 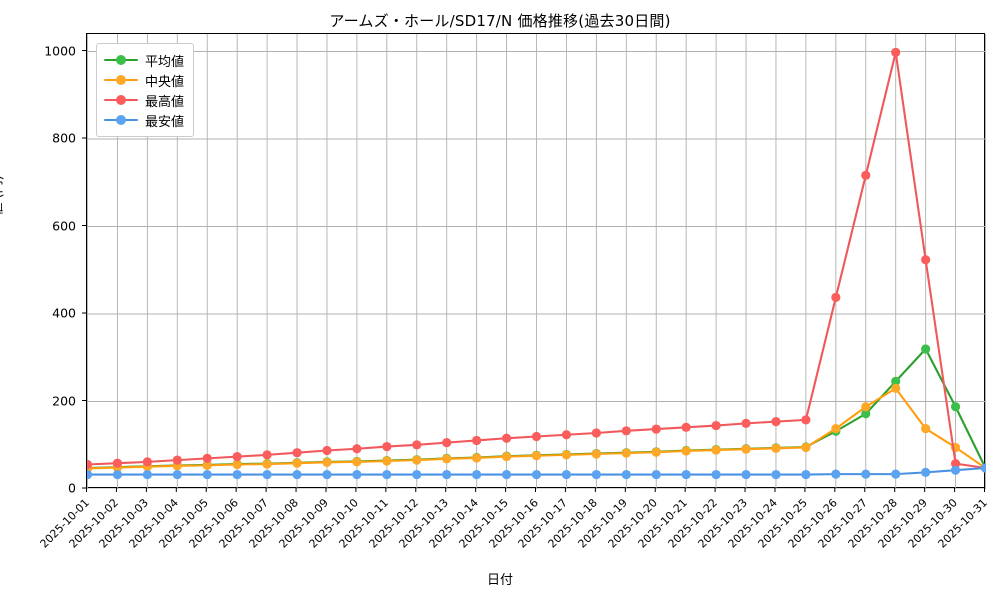 What do you see at coordinates (144, 60) in the screenshot?
I see `legend-item-1: 平均値` at bounding box center [144, 60].